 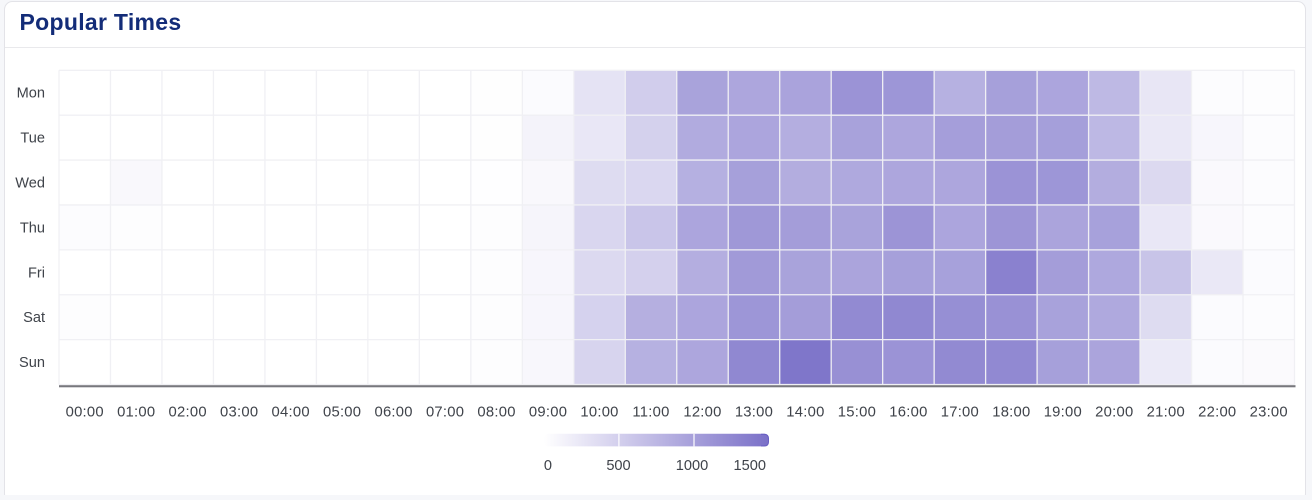 What do you see at coordinates (32, 228) in the screenshot?
I see `svg-text: Thu` at bounding box center [32, 228].